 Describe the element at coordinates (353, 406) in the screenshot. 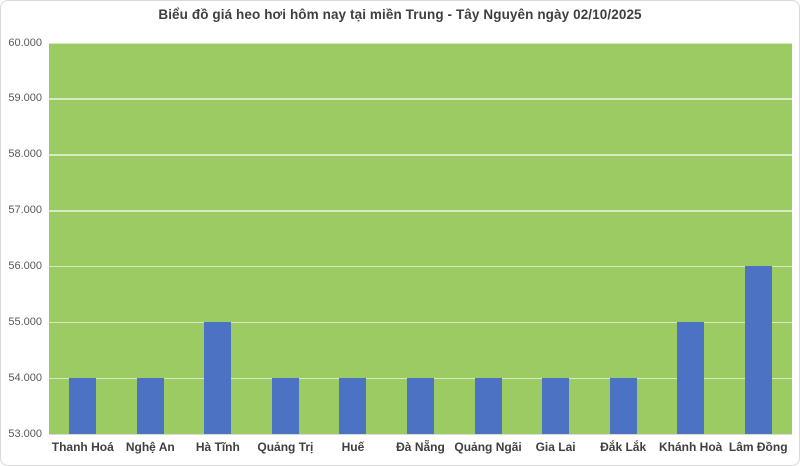

I see `bar-Huế` at that location.